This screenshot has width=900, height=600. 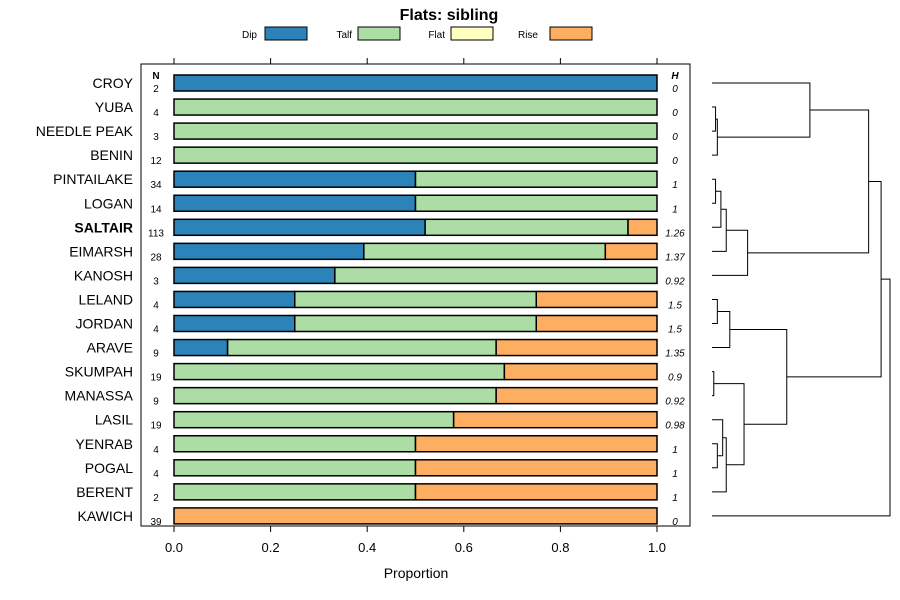 I want to click on category-label: ARAVE, so click(x=110, y=348).